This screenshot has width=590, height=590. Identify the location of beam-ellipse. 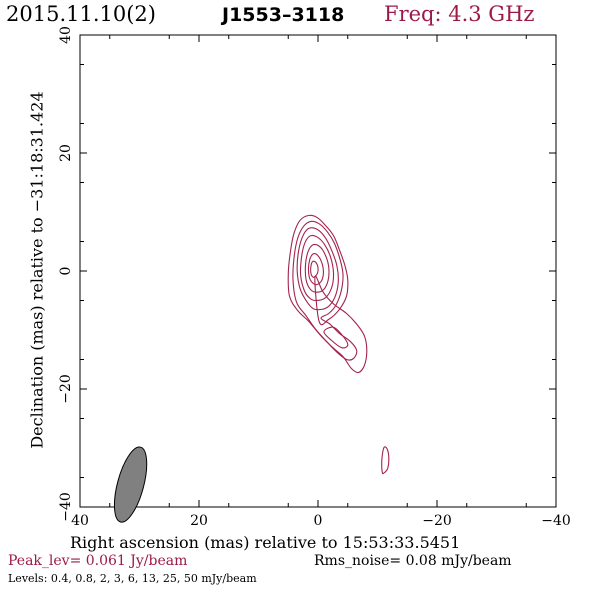
(130, 484).